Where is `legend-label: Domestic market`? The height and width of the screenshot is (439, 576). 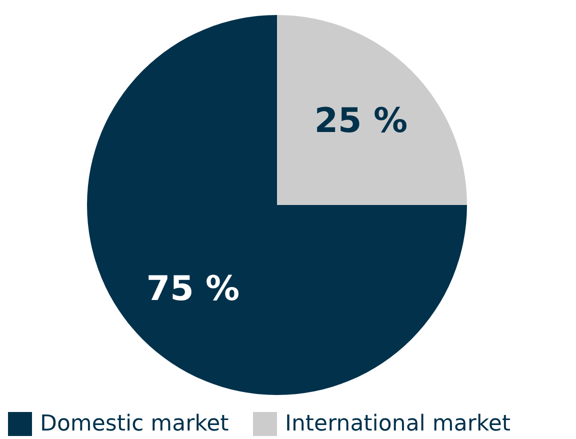
legend-label: Domestic market is located at coordinates (135, 424).